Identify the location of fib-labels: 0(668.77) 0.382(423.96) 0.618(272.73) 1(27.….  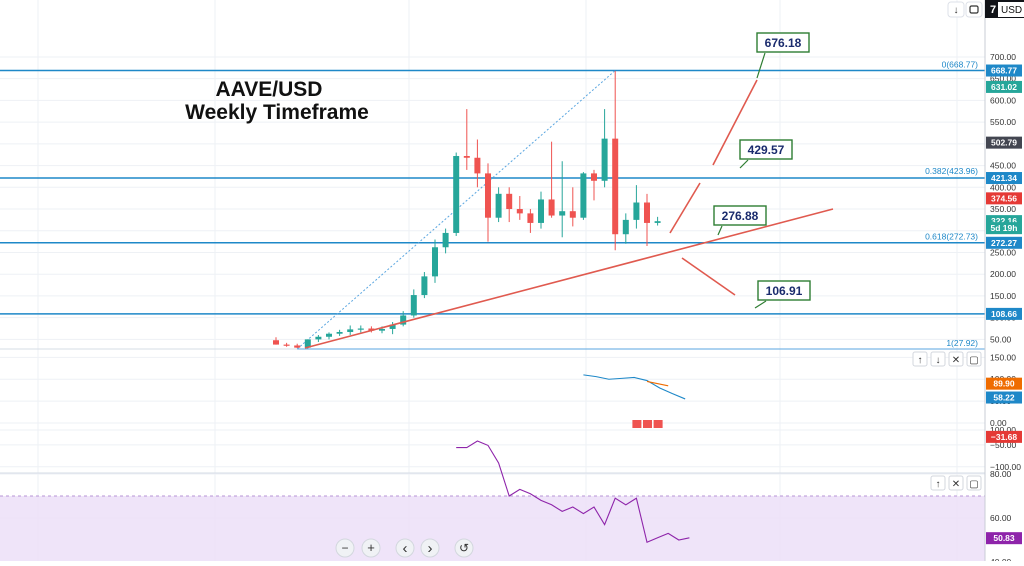
(951, 204).